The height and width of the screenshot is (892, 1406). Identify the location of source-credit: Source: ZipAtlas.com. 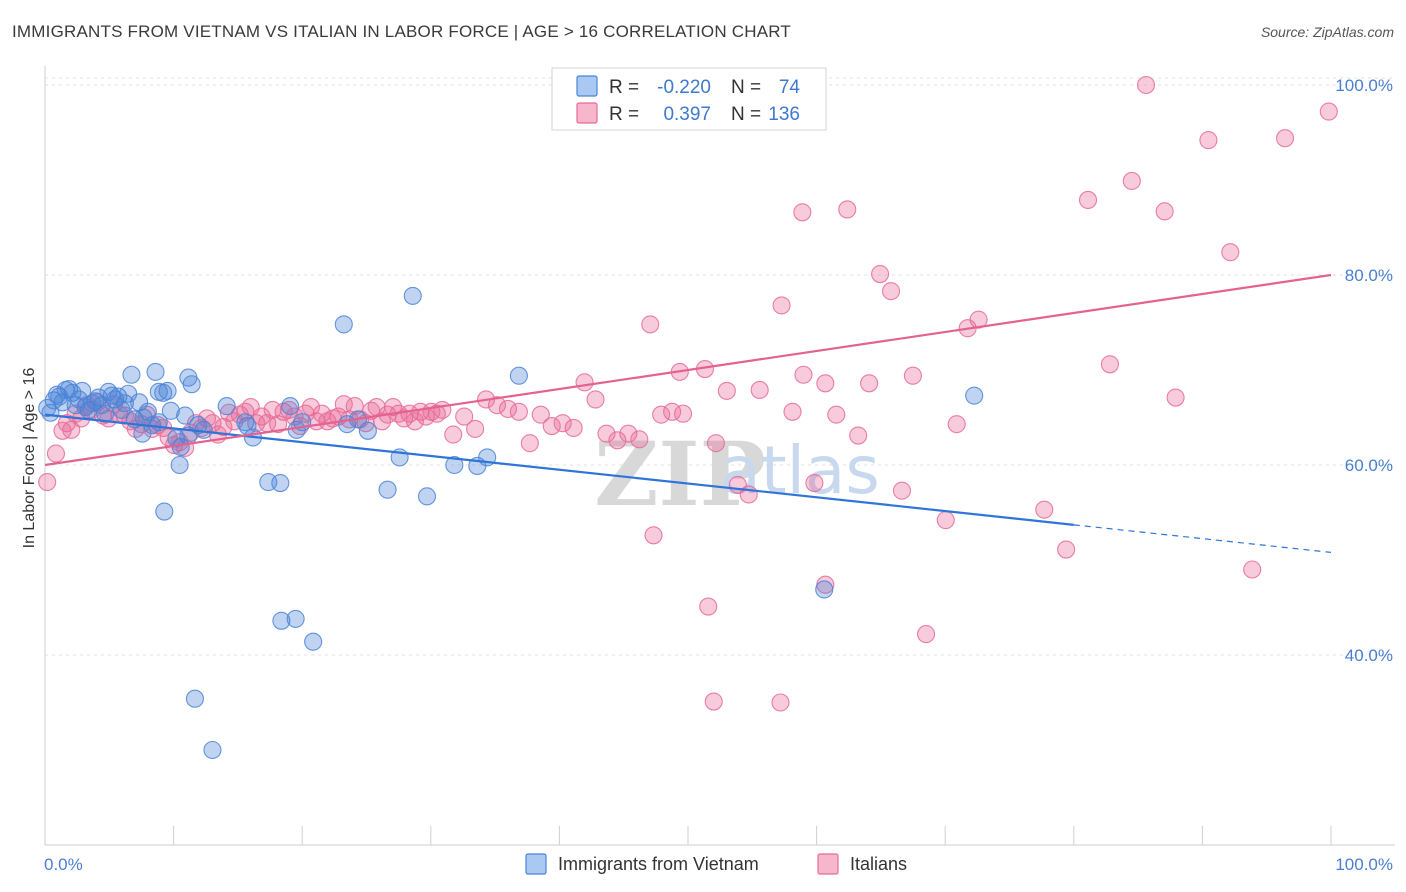
(1327, 32).